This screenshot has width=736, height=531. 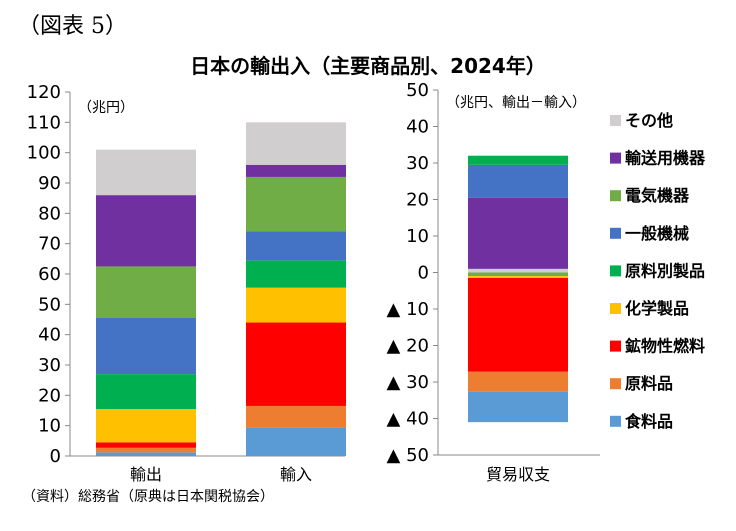 What do you see at coordinates (296, 474) in the screenshot?
I see `left-category-label: 輸入` at bounding box center [296, 474].